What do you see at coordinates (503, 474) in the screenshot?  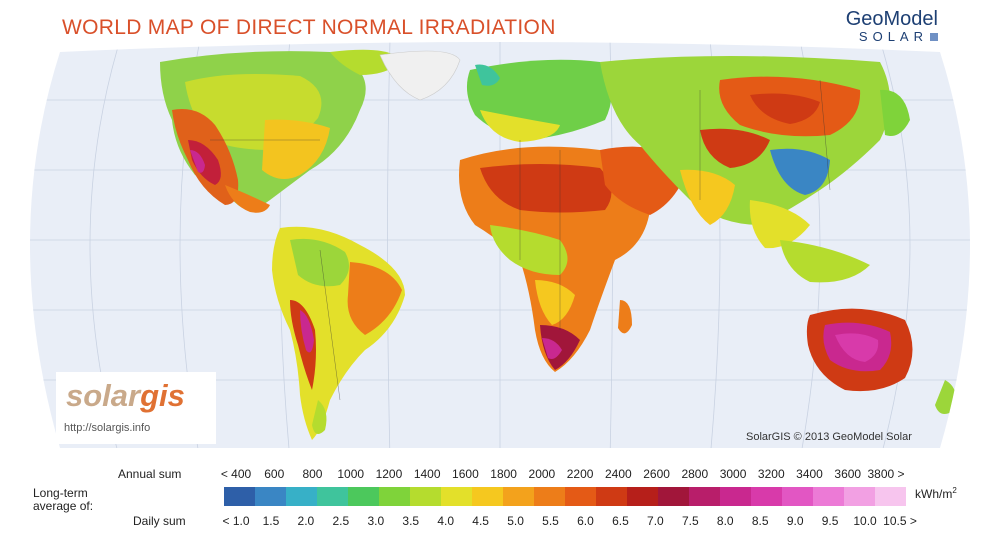 I see `tick-label: 1800` at bounding box center [503, 474].